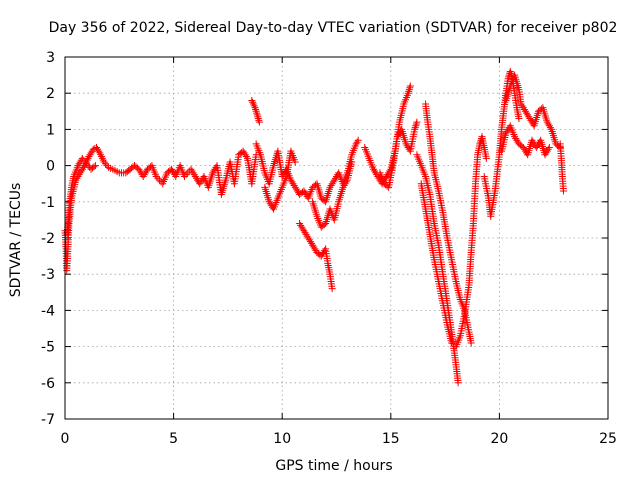 The width and height of the screenshot is (640, 480). I want to click on y-tick-label: 0, so click(50, 167).